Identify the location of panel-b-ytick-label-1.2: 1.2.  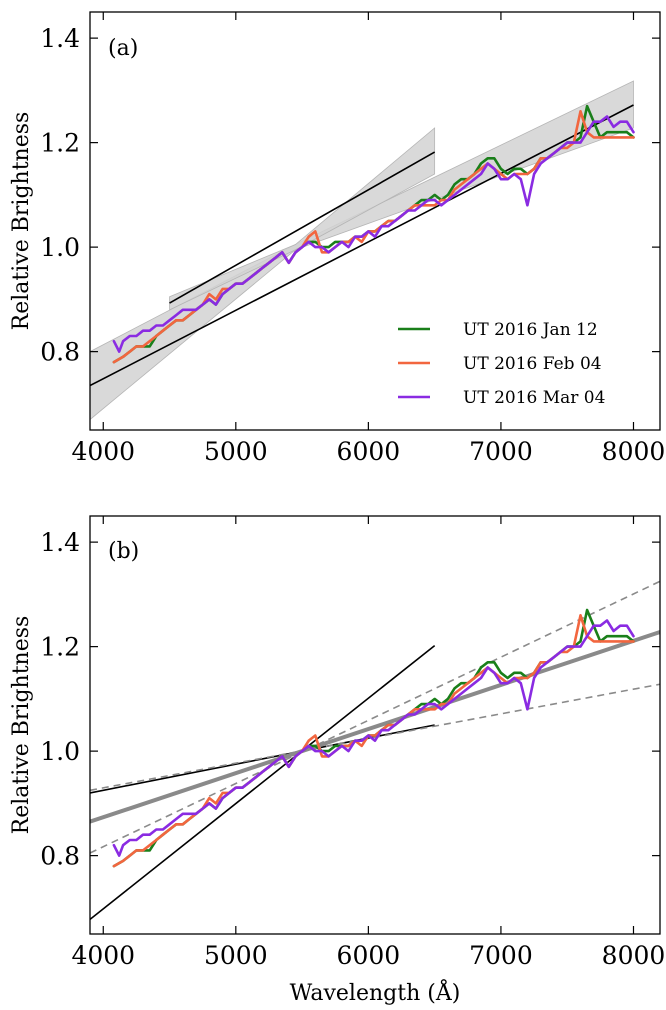
(60, 647).